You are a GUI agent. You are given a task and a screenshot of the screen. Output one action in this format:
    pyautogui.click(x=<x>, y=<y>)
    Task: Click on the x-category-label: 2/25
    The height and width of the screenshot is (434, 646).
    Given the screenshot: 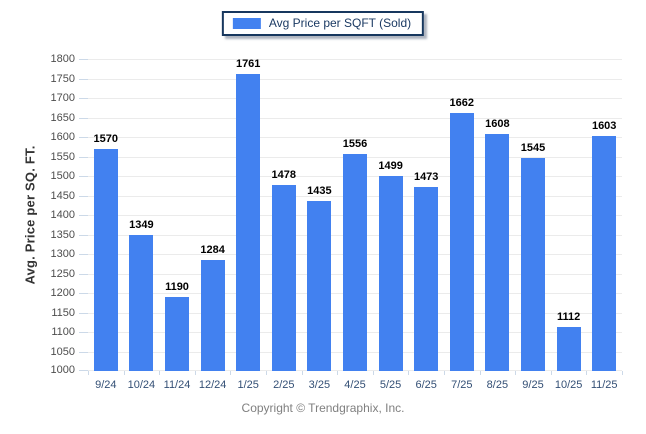 What is the action you would take?
    pyautogui.click(x=284, y=385)
    